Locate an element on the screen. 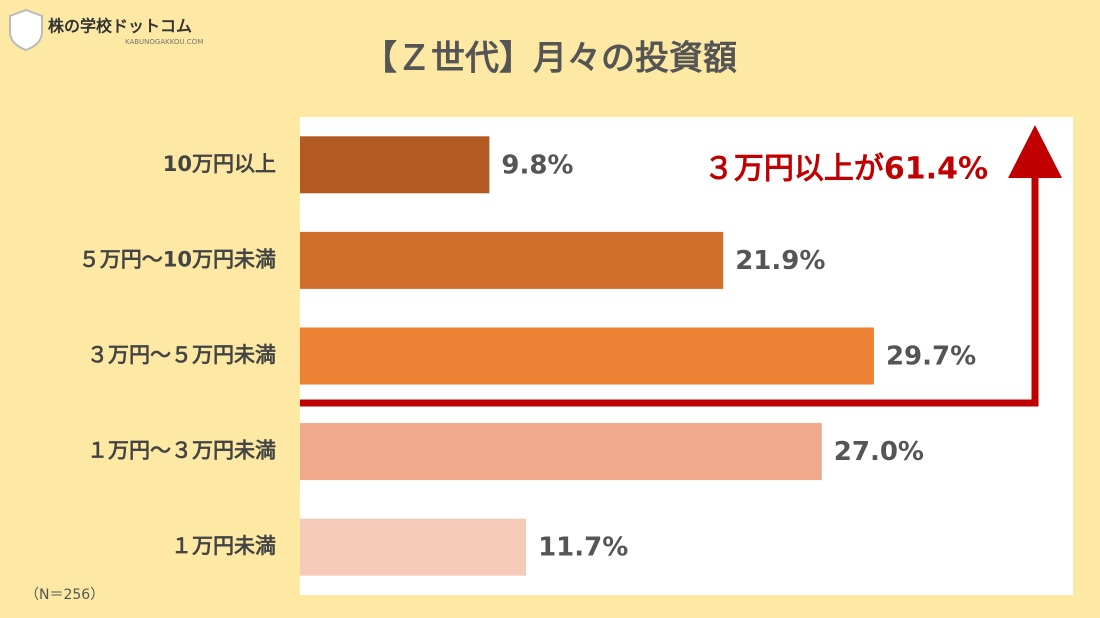  note: （N＝256） is located at coordinates (64, 595).